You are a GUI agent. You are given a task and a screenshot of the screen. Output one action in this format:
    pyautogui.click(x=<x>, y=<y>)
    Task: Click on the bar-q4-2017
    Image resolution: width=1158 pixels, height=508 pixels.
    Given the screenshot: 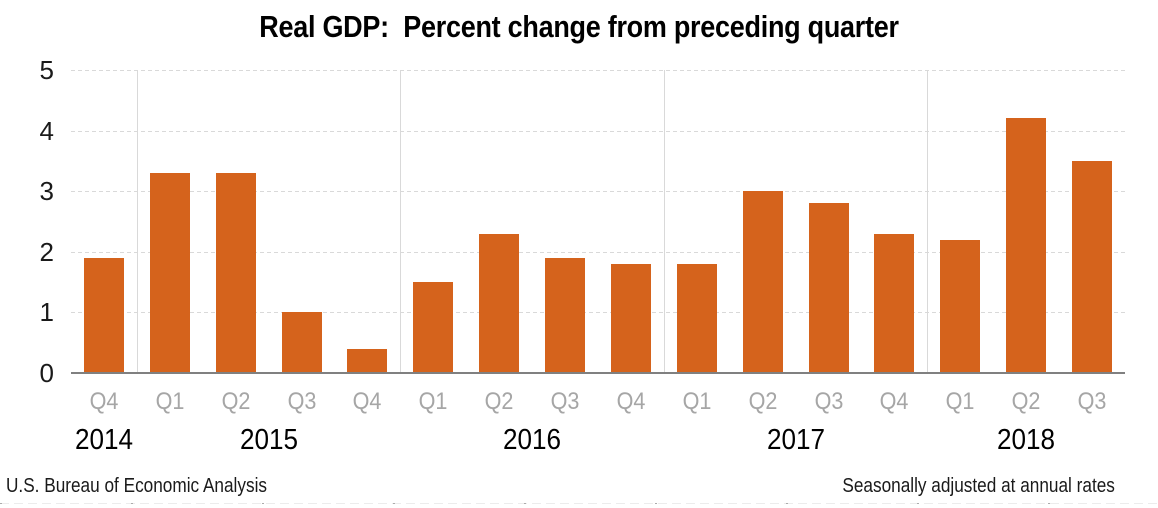 What is the action you would take?
    pyautogui.click(x=894, y=303)
    